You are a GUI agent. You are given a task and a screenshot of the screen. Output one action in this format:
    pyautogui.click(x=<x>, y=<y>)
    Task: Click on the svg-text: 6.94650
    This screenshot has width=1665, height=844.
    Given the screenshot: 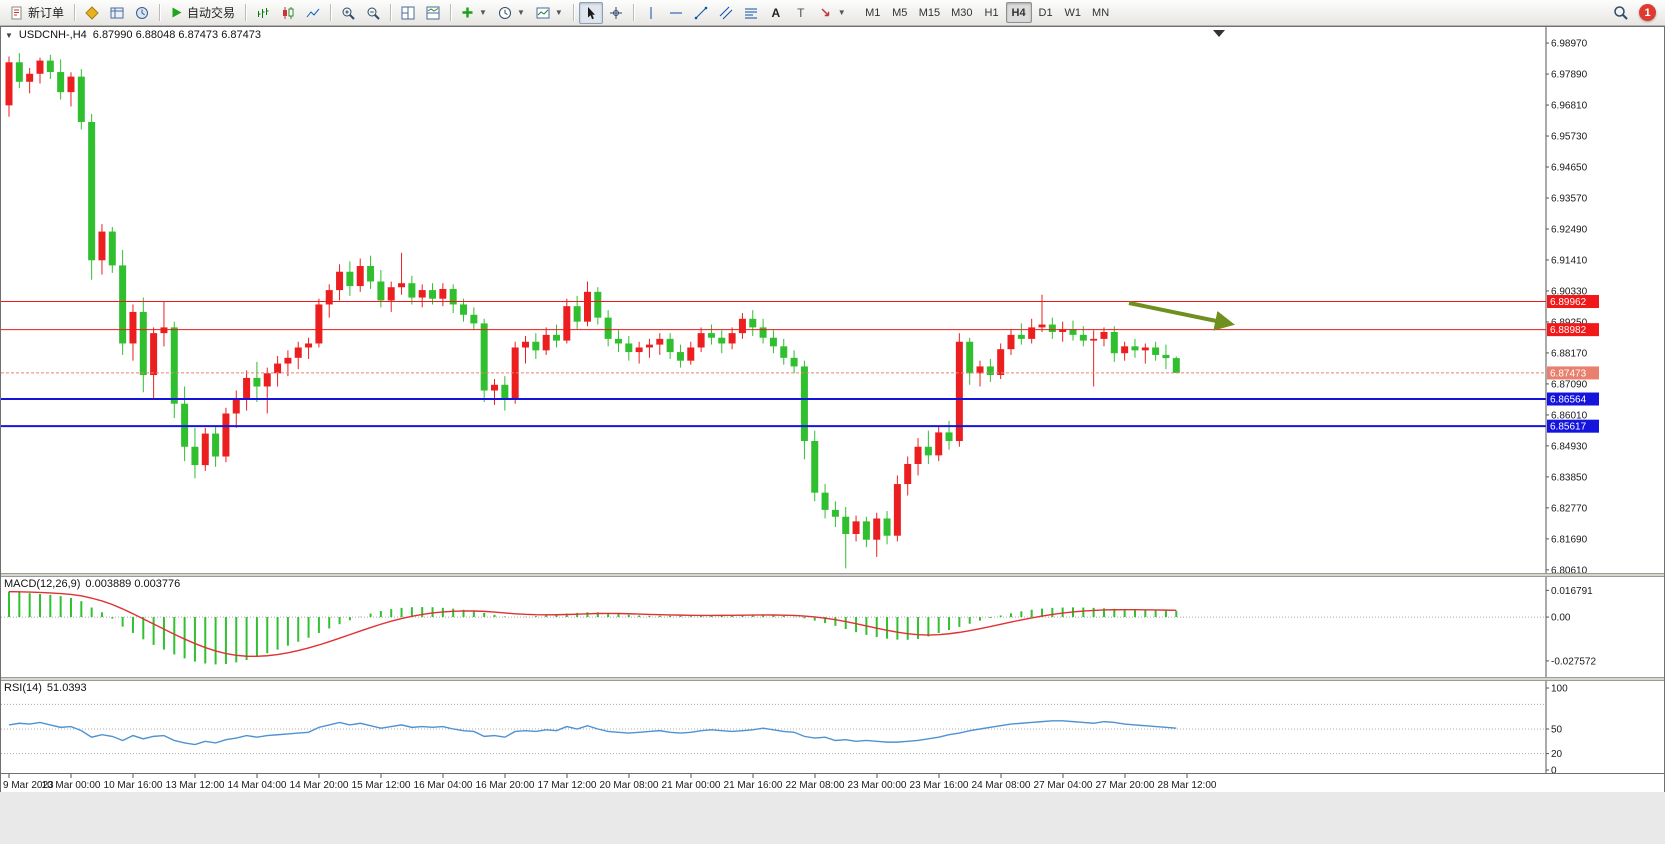 What is the action you would take?
    pyautogui.click(x=1569, y=168)
    